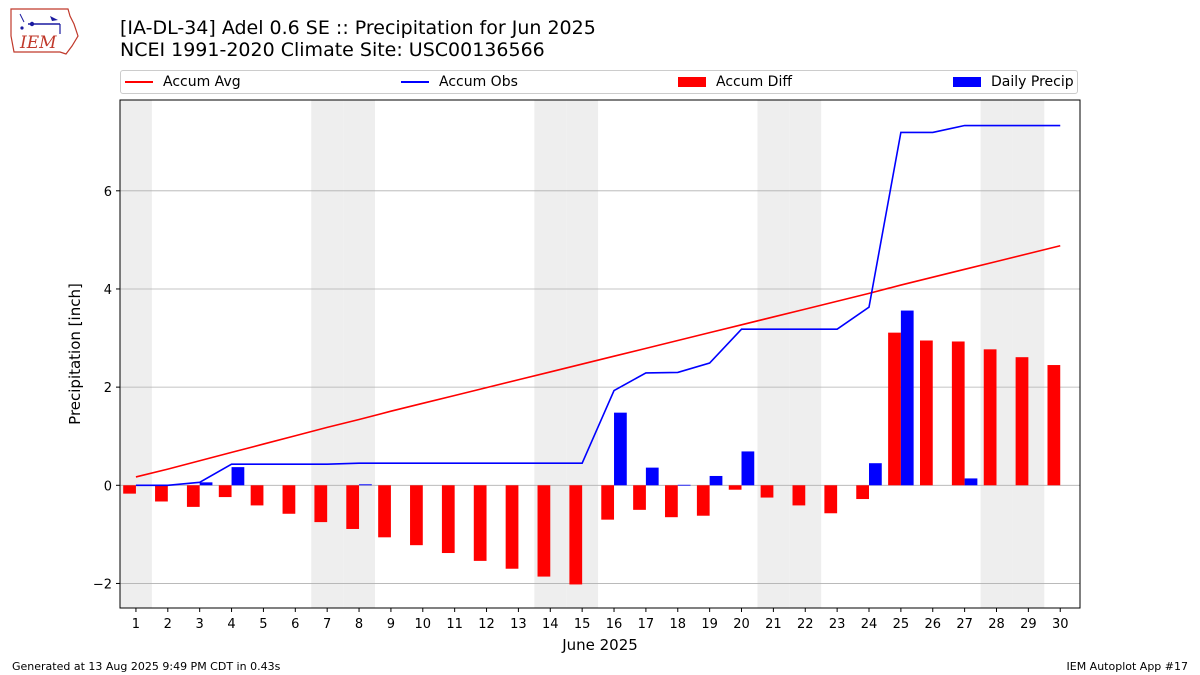 The image size is (1200, 675). What do you see at coordinates (1028, 624) in the screenshot?
I see `x-tick-label: 29` at bounding box center [1028, 624].